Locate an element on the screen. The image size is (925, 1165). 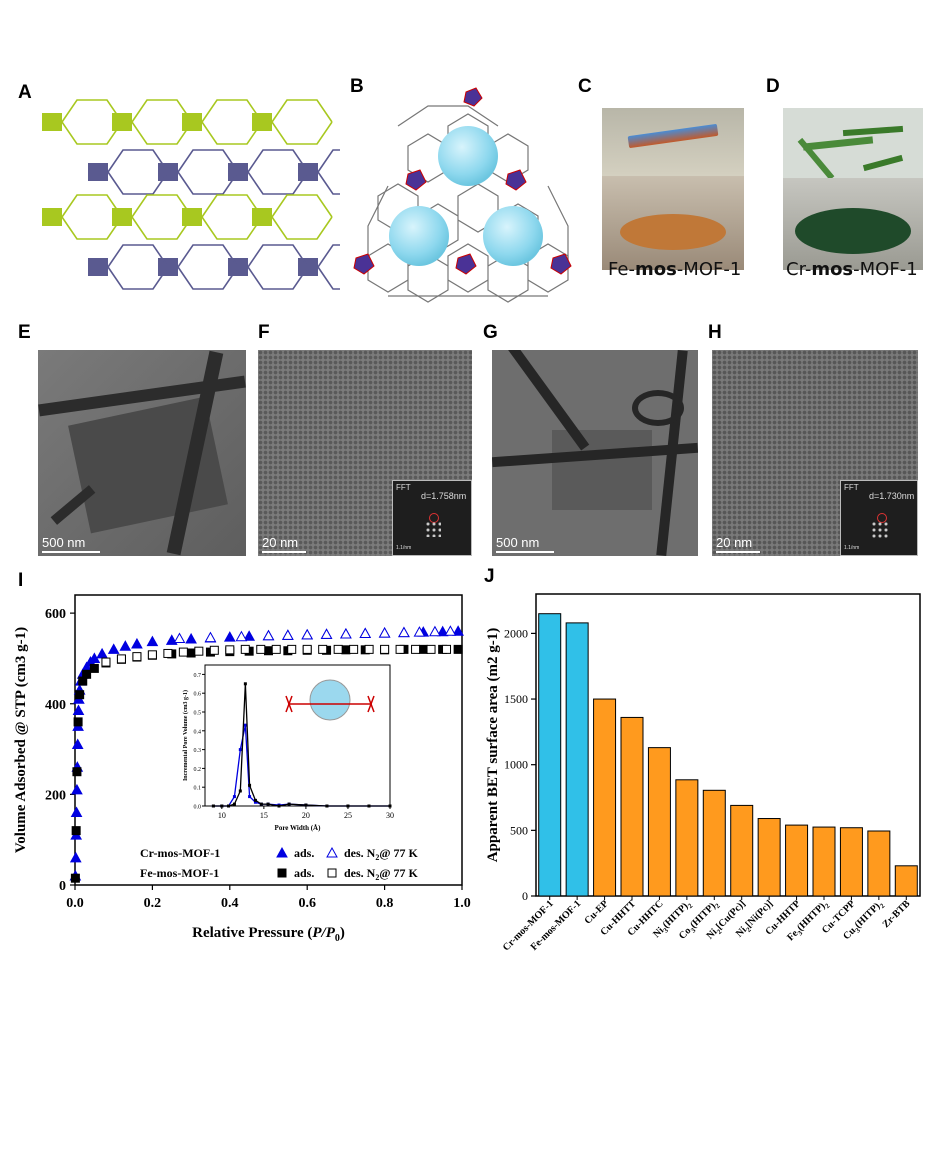
panel-label-j: J is located at coordinates (489, 576).